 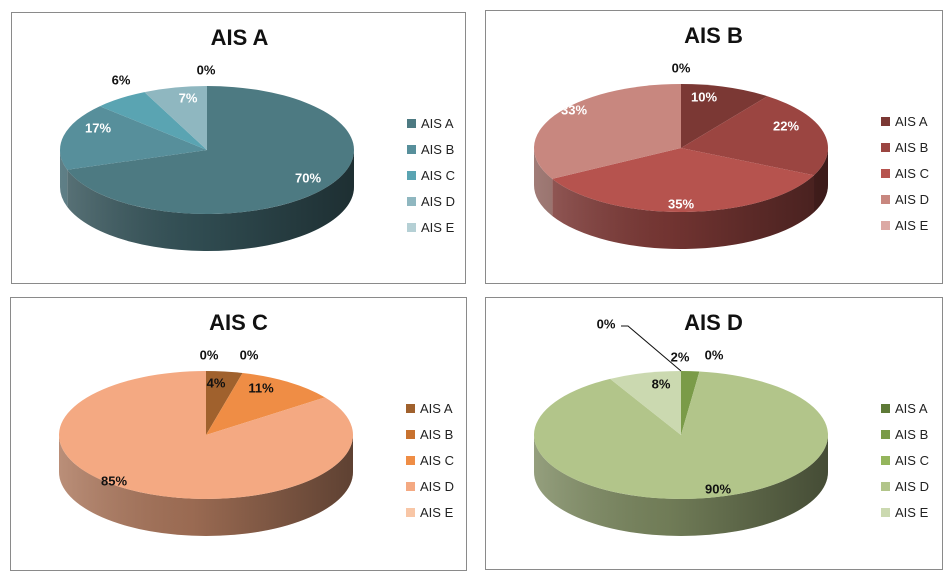 I want to click on data-label: 35%, so click(x=681, y=203).